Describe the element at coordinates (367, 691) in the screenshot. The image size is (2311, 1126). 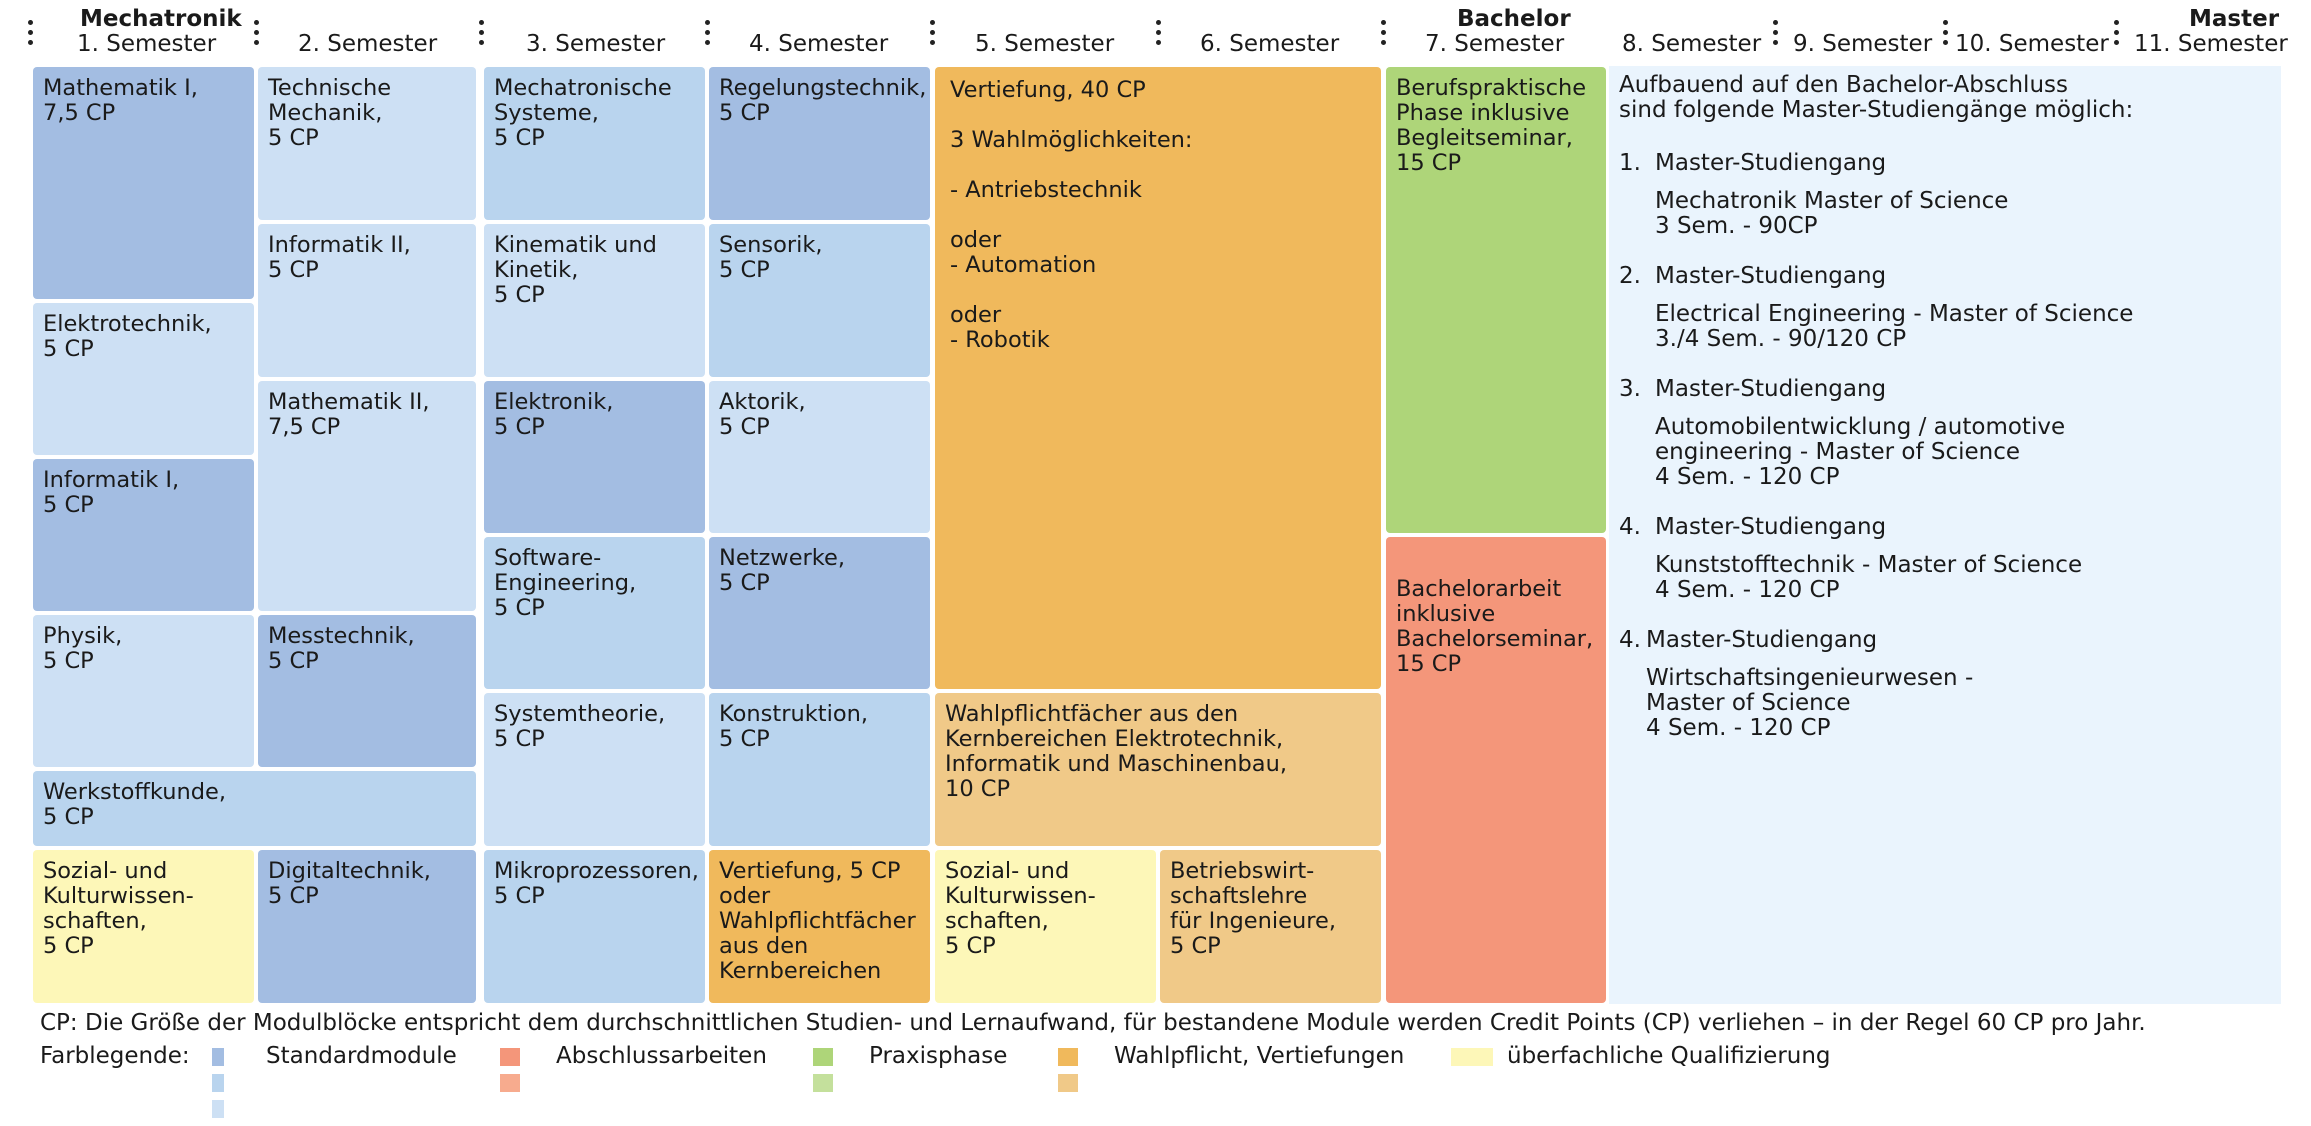
I see `module-messtechnik: Messtechnik, 5 CP` at that location.